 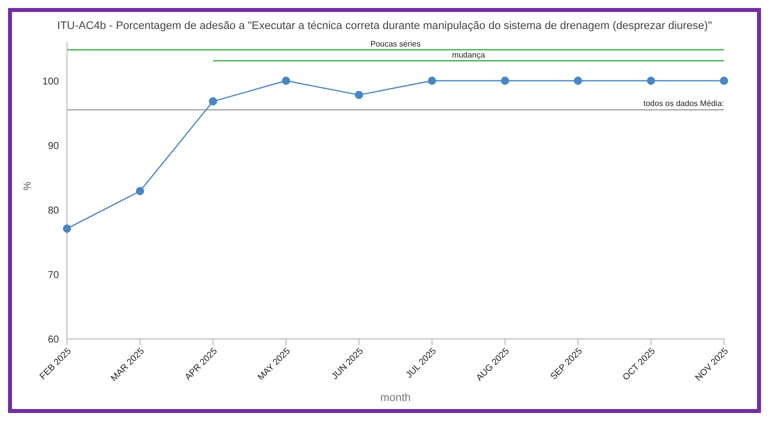 What do you see at coordinates (51, 82) in the screenshot?
I see `y-tick-label: 100` at bounding box center [51, 82].